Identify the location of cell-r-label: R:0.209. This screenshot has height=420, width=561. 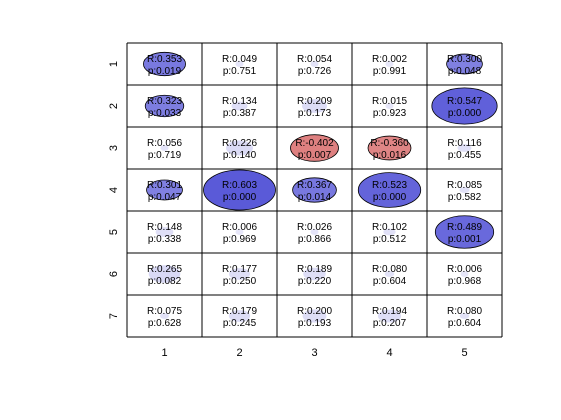
(314, 101).